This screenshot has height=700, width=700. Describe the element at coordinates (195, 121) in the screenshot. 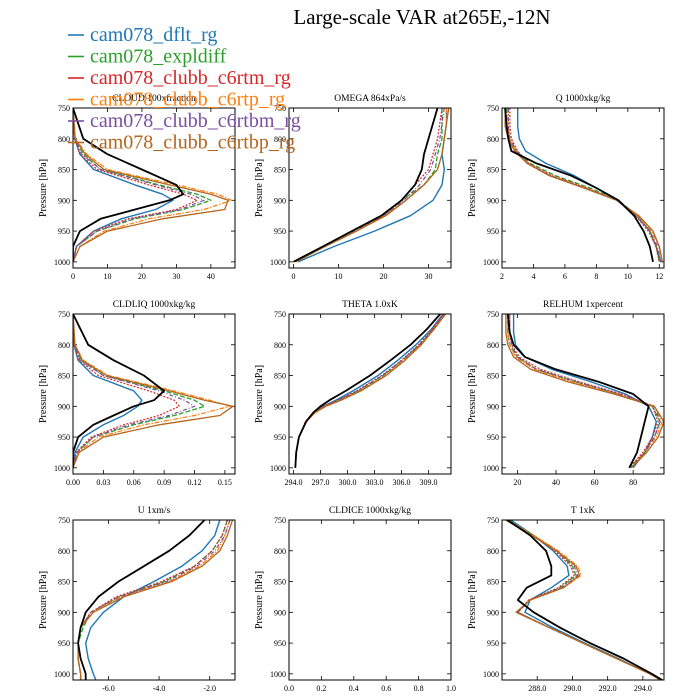

I see `legend-label: cam078_clubb_c6rtbm_rg` at that location.